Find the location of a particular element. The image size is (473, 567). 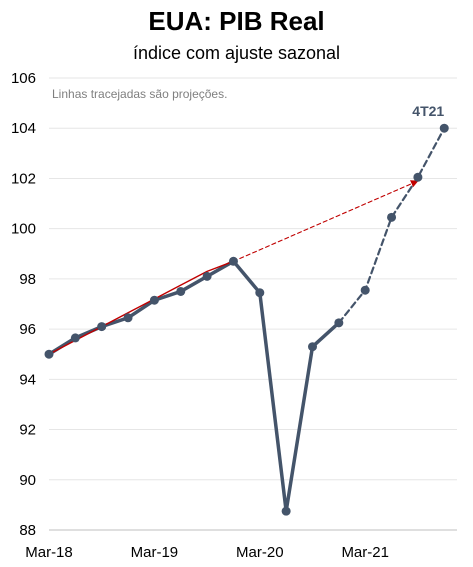

chart-note: Linhas tracejadas são projeções. is located at coordinates (139, 94).